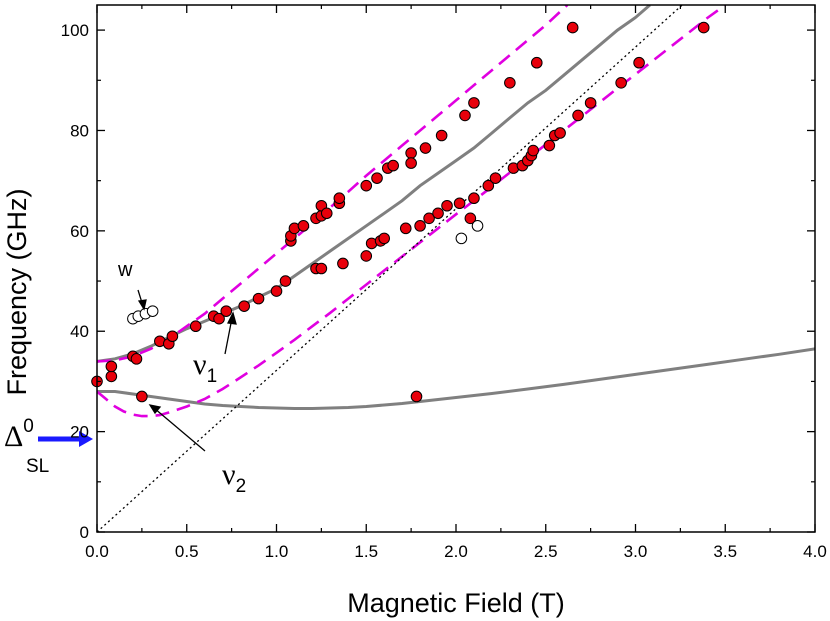 This screenshot has height=621, width=830. I want to click on y-tick-label: 40, so click(79, 331).